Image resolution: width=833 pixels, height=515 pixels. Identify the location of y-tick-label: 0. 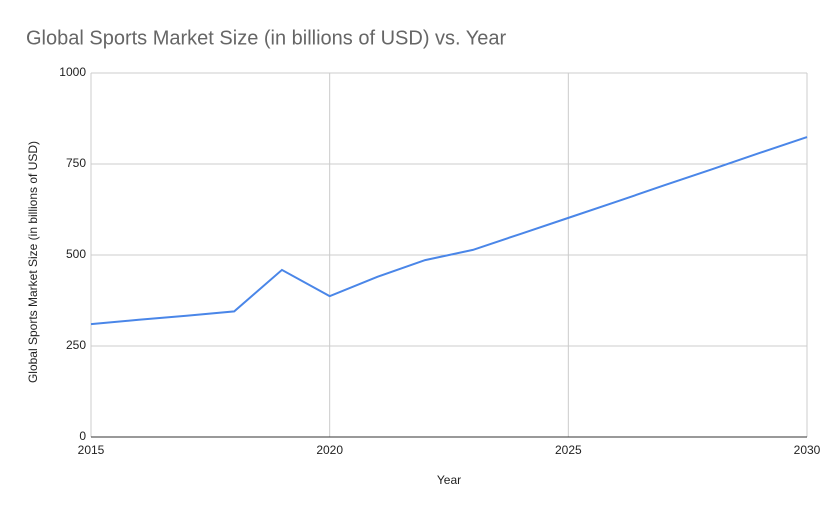
(82, 436).